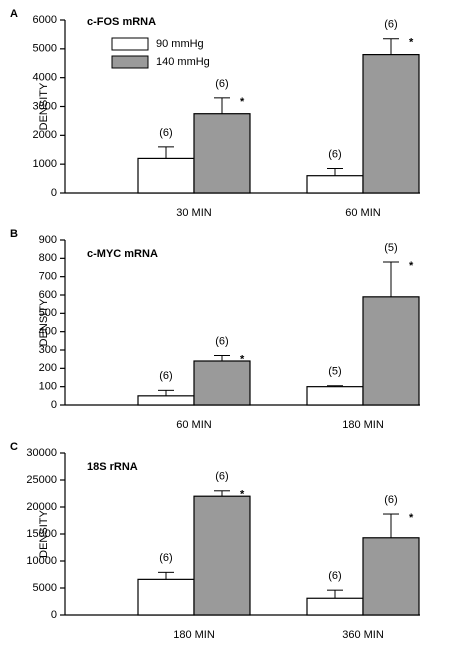  What do you see at coordinates (48, 332) in the screenshot?
I see `y-tick-label: 400` at bounding box center [48, 332].